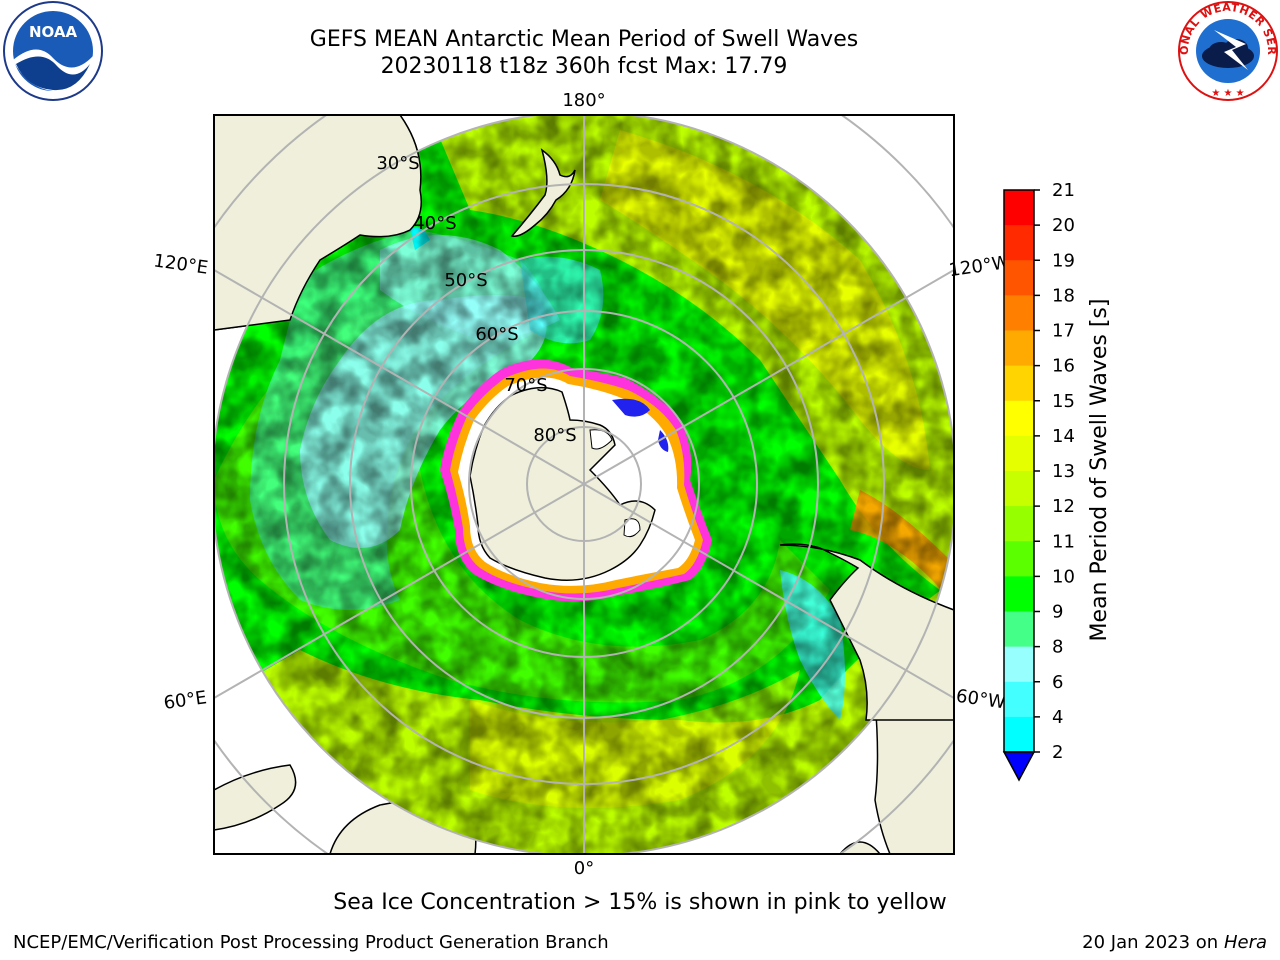 Image resolution: width=1280 pixels, height=960 pixels. Describe the element at coordinates (1063, 401) in the screenshot. I see `colorbar-tick-label: 15` at that location.